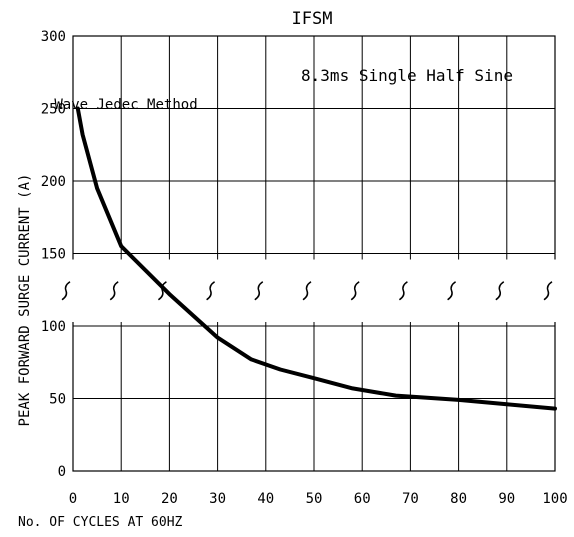  Describe the element at coordinates (458, 499) in the screenshot. I see `x-tick-label: 80` at that location.